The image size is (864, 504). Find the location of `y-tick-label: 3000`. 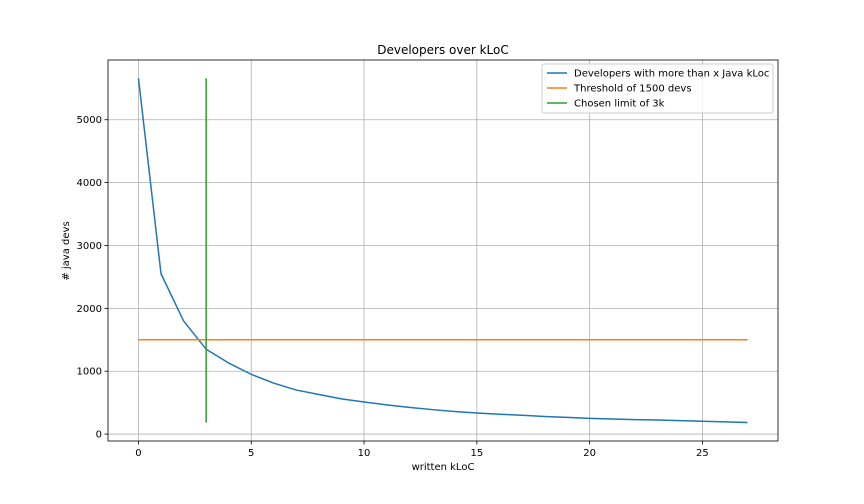

y-tick-label: 3000 is located at coordinates (89, 246).